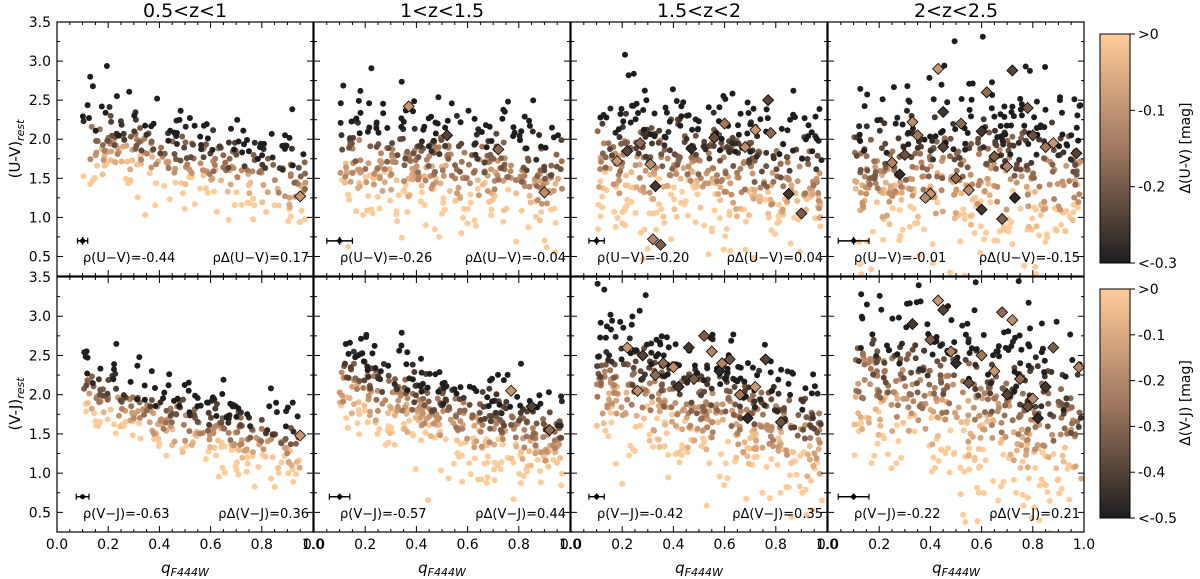 The image size is (1200, 579). Describe the element at coordinates (827, 545) in the screenshot. I see `xtick-label-r2c3-5: 1.0` at that location.